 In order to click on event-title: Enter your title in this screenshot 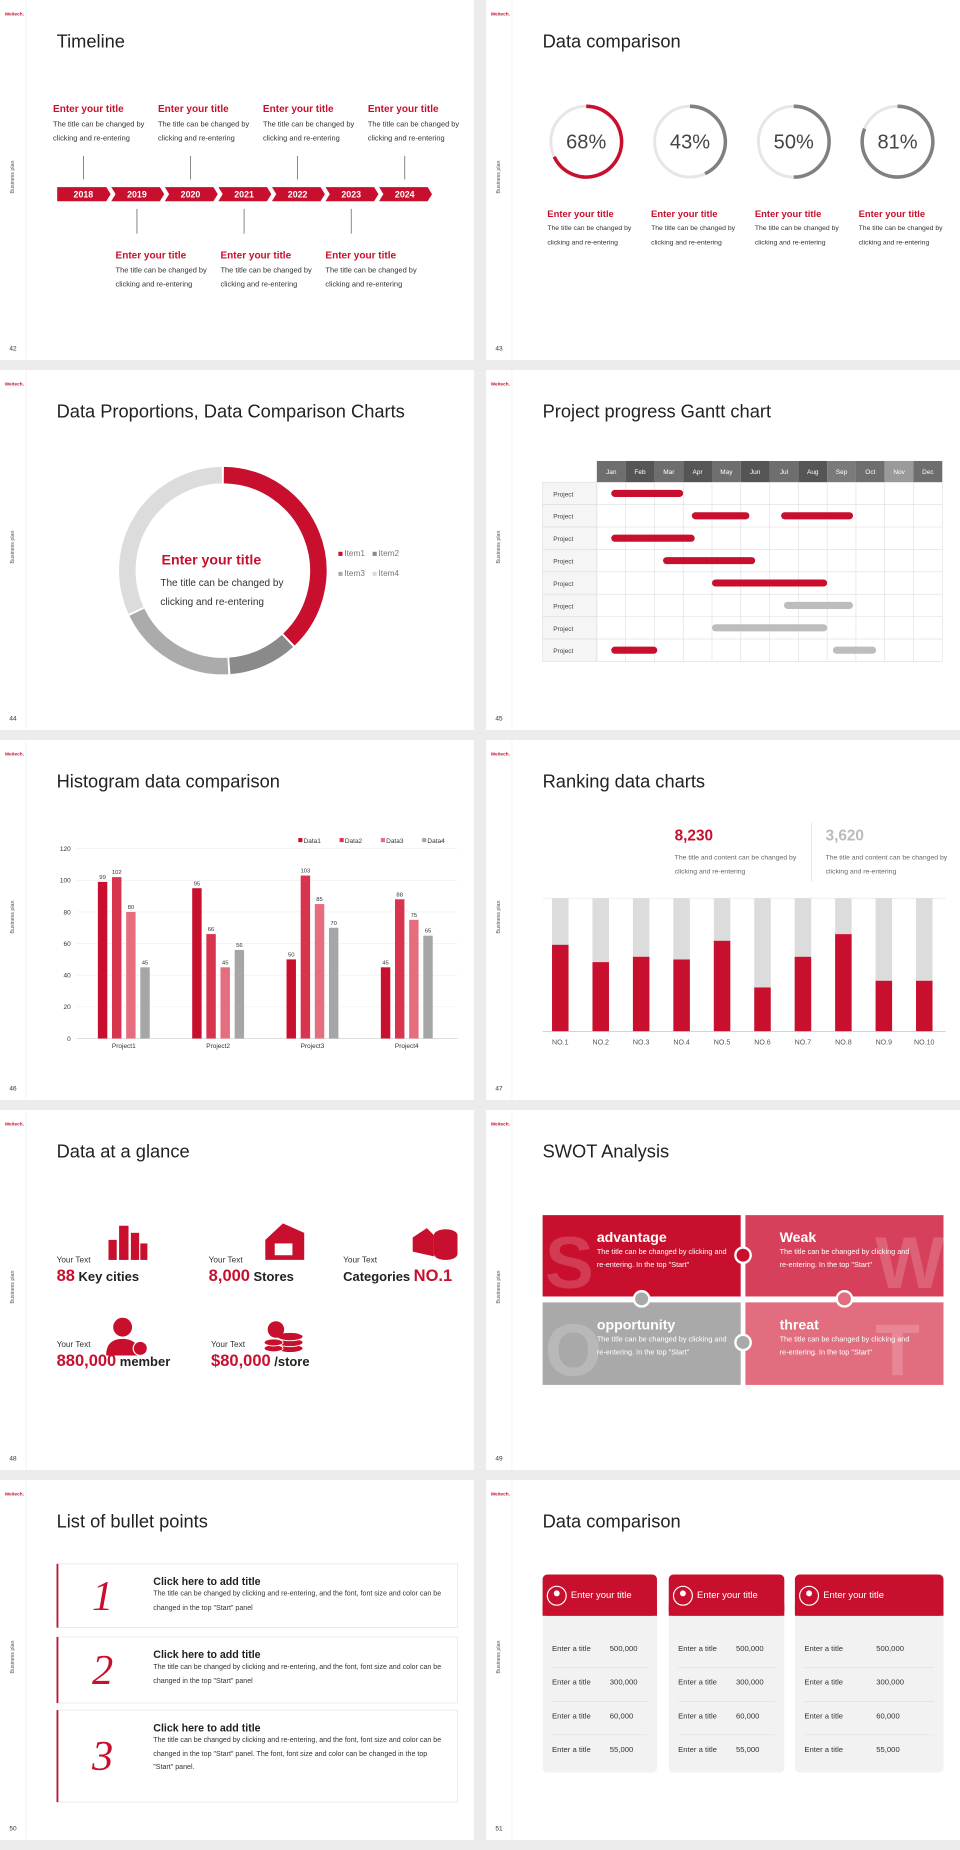, I will do `click(360, 255)`.